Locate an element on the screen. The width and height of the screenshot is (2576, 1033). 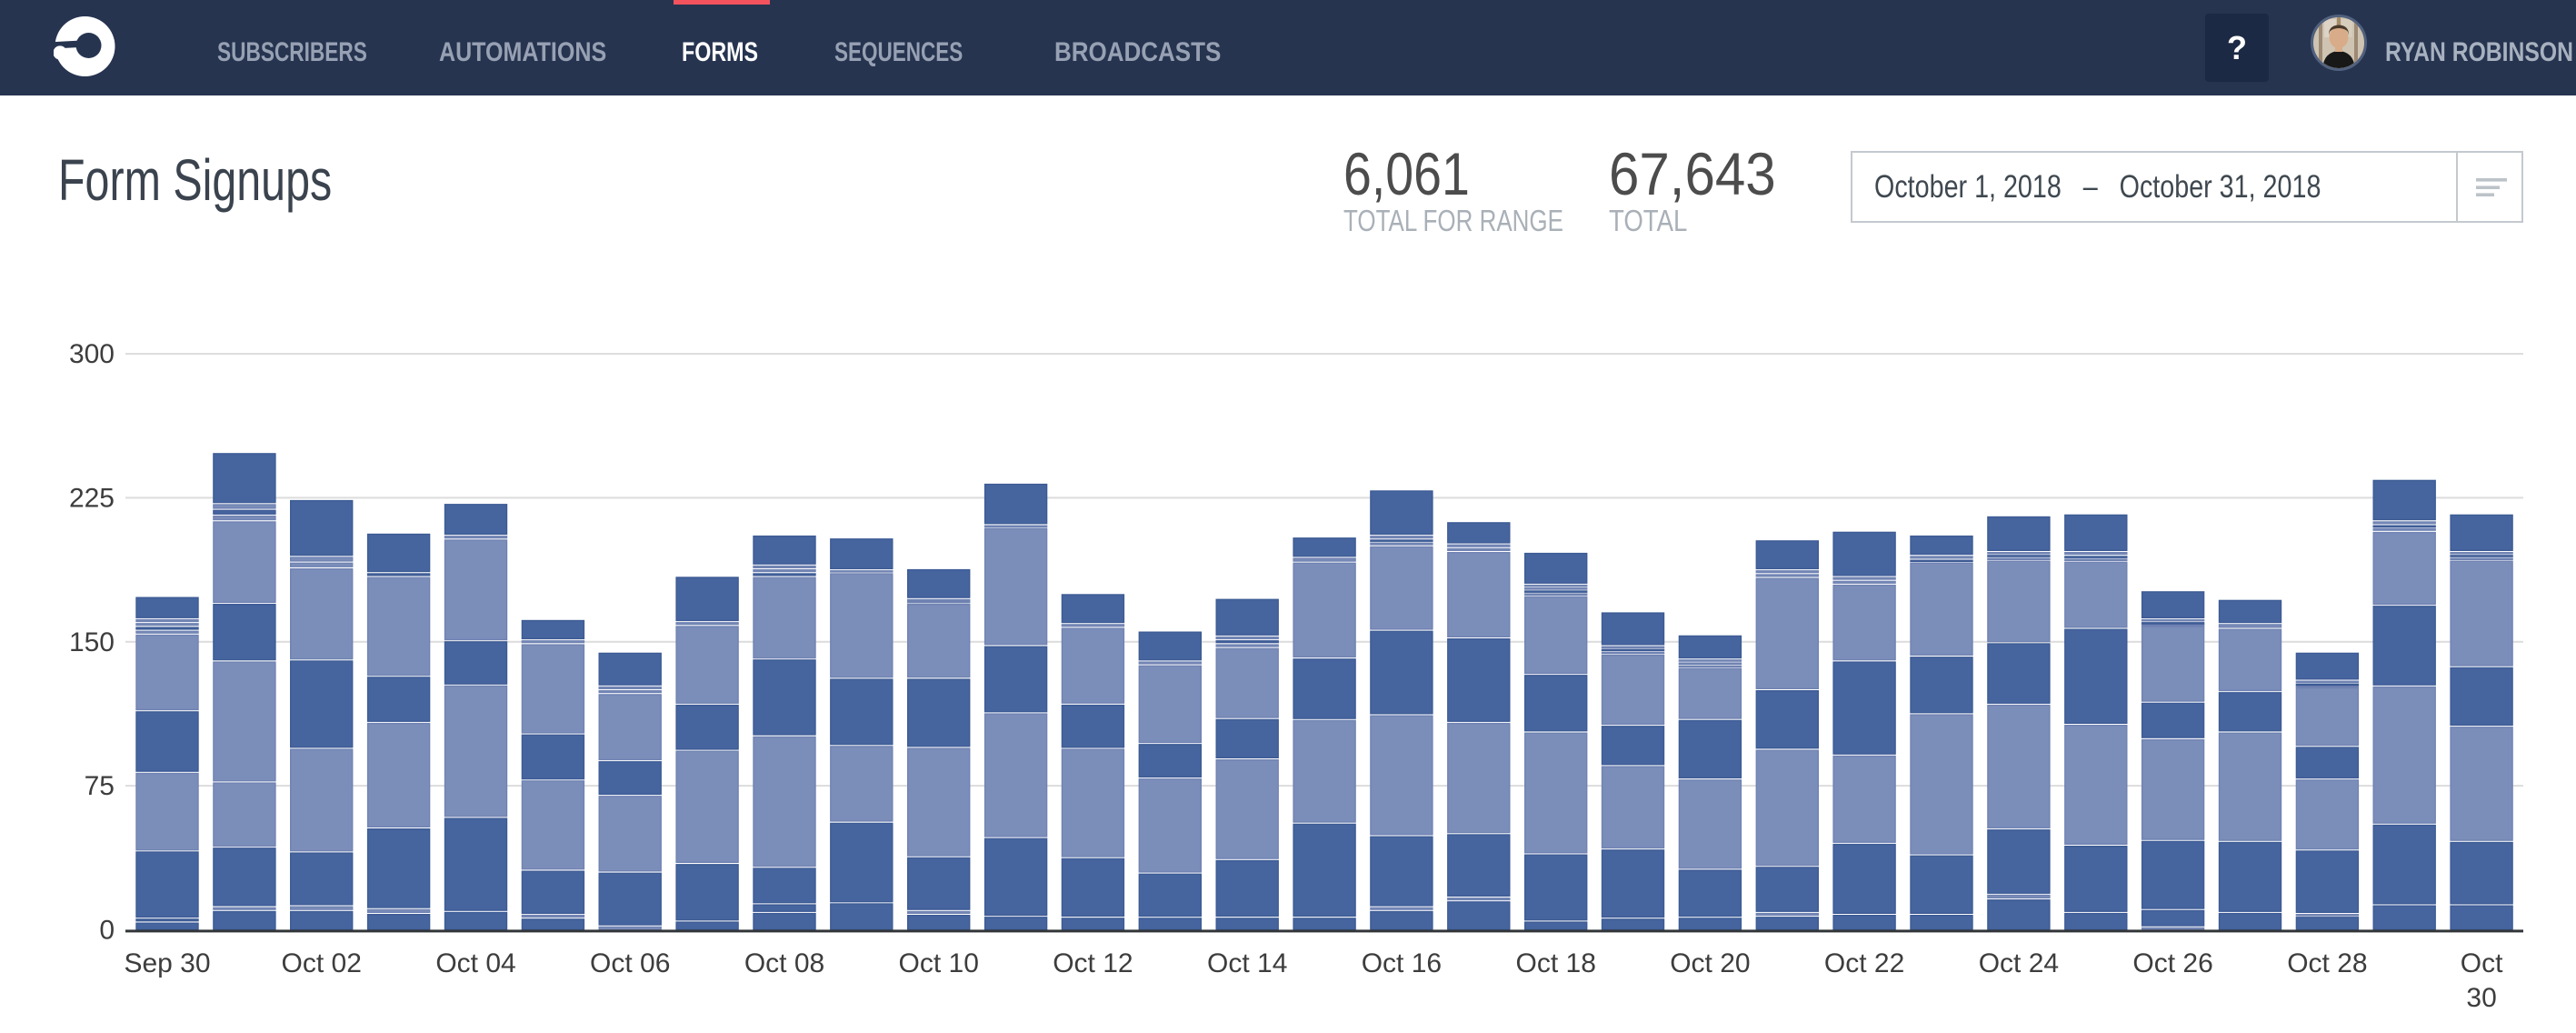
svg-text: Oct 04 is located at coordinates (475, 963).